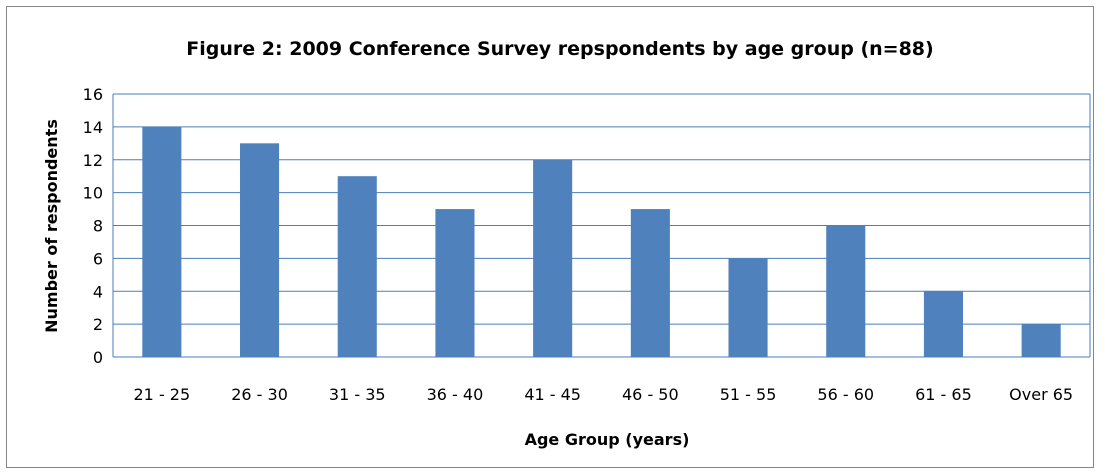 The width and height of the screenshot is (1103, 476). I want to click on y-tick-label: 8, so click(98, 226).